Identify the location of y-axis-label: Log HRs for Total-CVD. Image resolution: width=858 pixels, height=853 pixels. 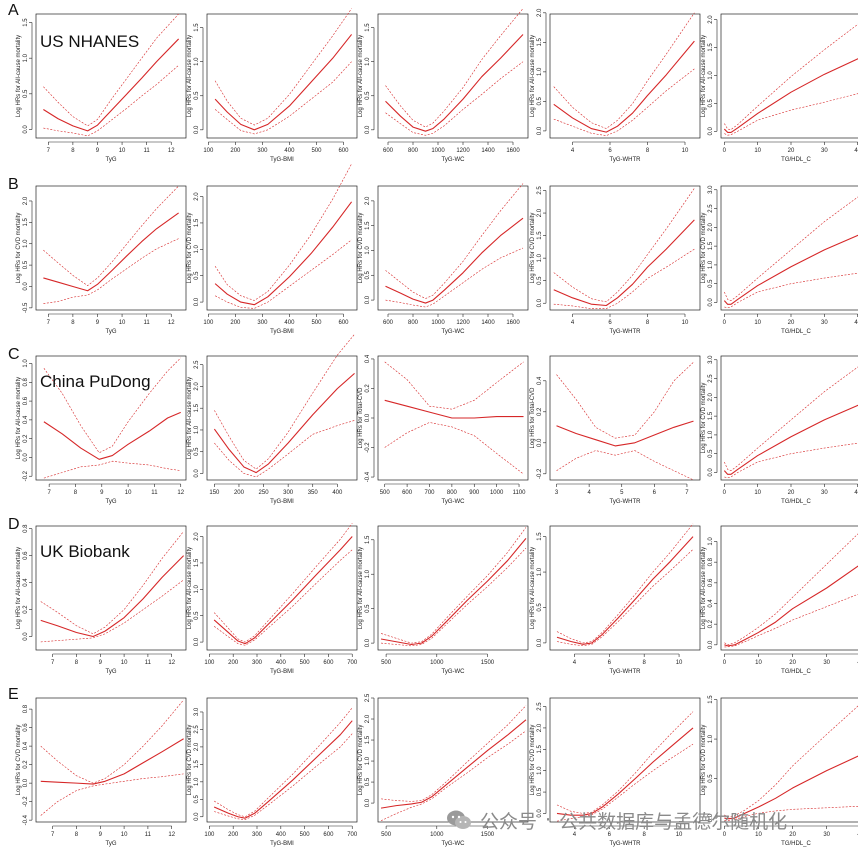
(533, 418).